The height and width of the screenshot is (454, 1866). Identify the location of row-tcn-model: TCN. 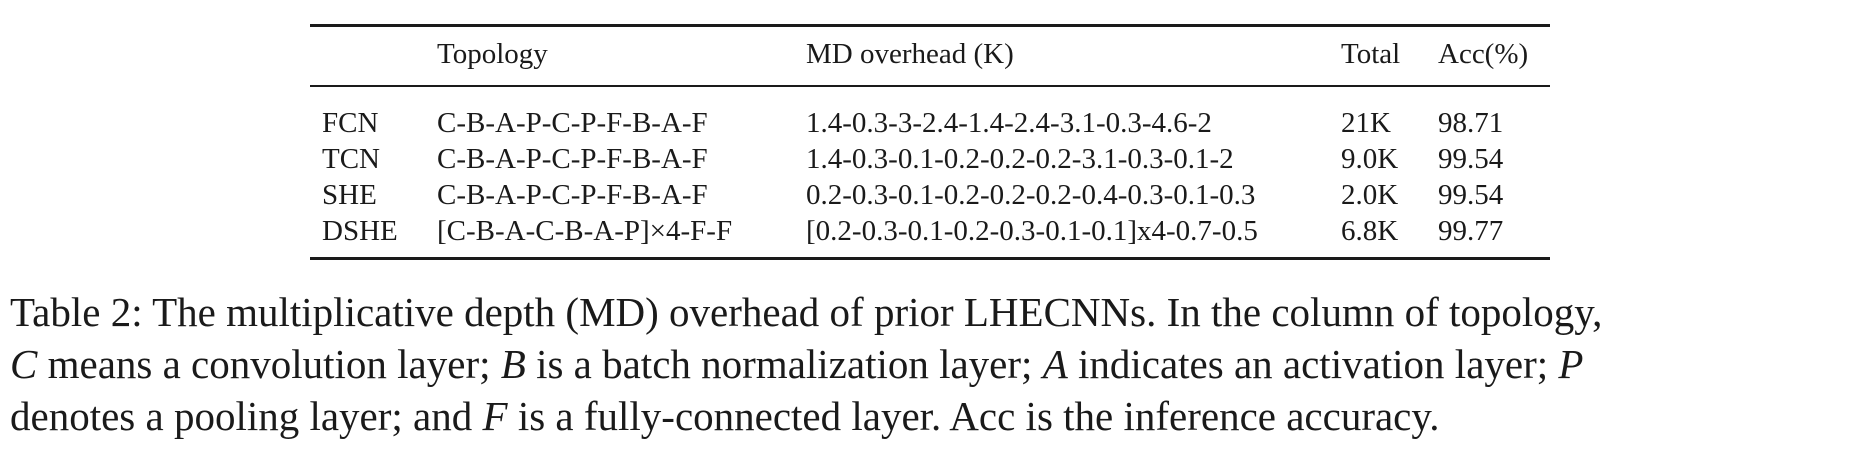
(351, 159).